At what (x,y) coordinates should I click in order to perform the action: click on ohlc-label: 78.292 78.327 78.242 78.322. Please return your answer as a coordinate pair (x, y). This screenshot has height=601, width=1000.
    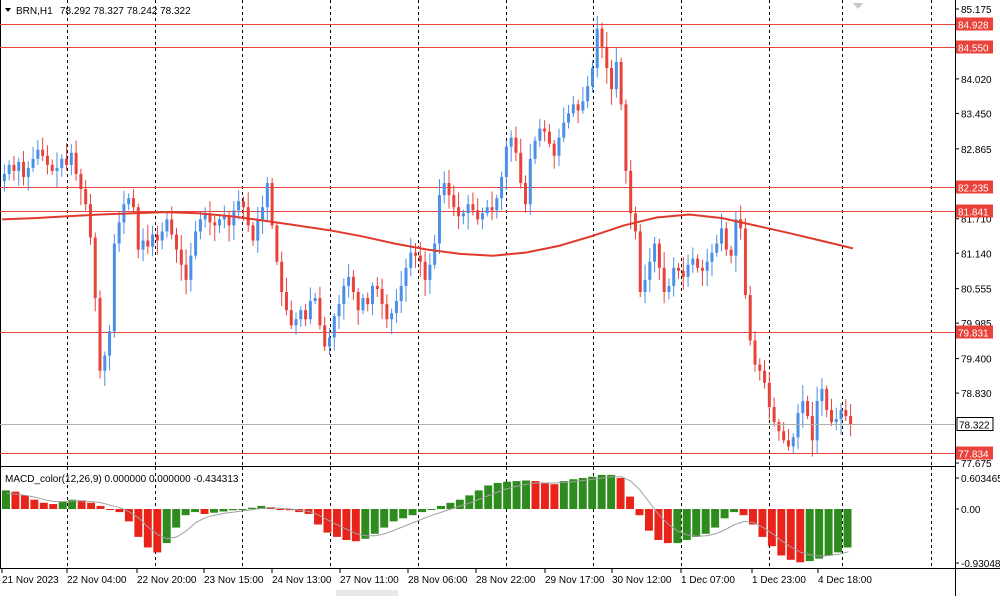
    Looking at the image, I should click on (125, 11).